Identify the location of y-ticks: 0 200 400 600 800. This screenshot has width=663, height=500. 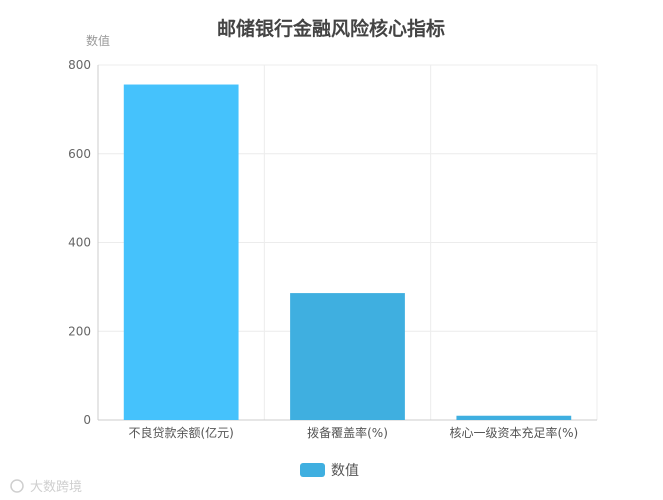
(79, 242).